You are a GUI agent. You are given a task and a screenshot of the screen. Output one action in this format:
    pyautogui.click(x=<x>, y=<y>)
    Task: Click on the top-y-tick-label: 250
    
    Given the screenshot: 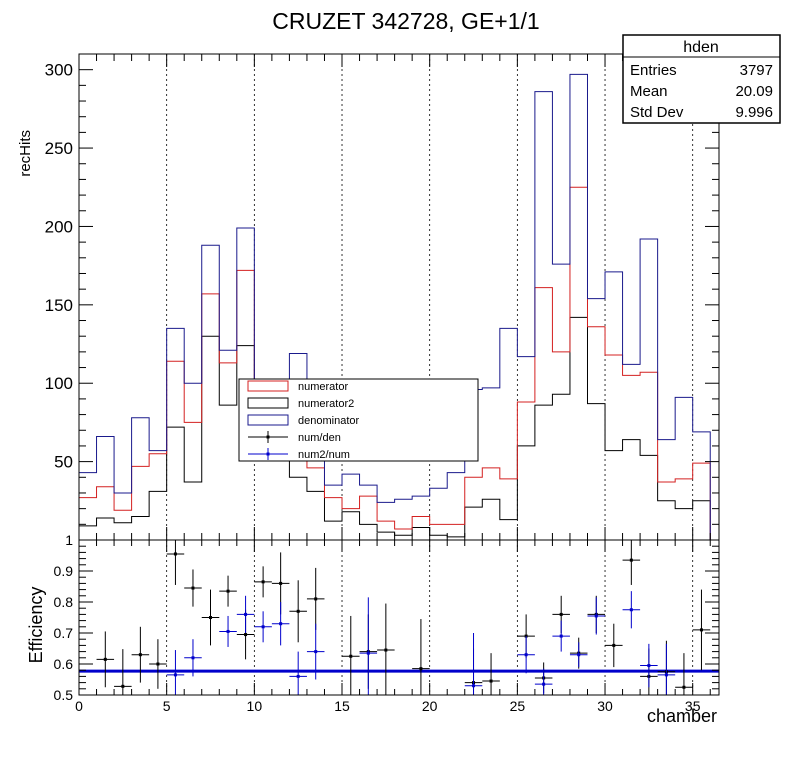 What is the action you would take?
    pyautogui.click(x=59, y=148)
    